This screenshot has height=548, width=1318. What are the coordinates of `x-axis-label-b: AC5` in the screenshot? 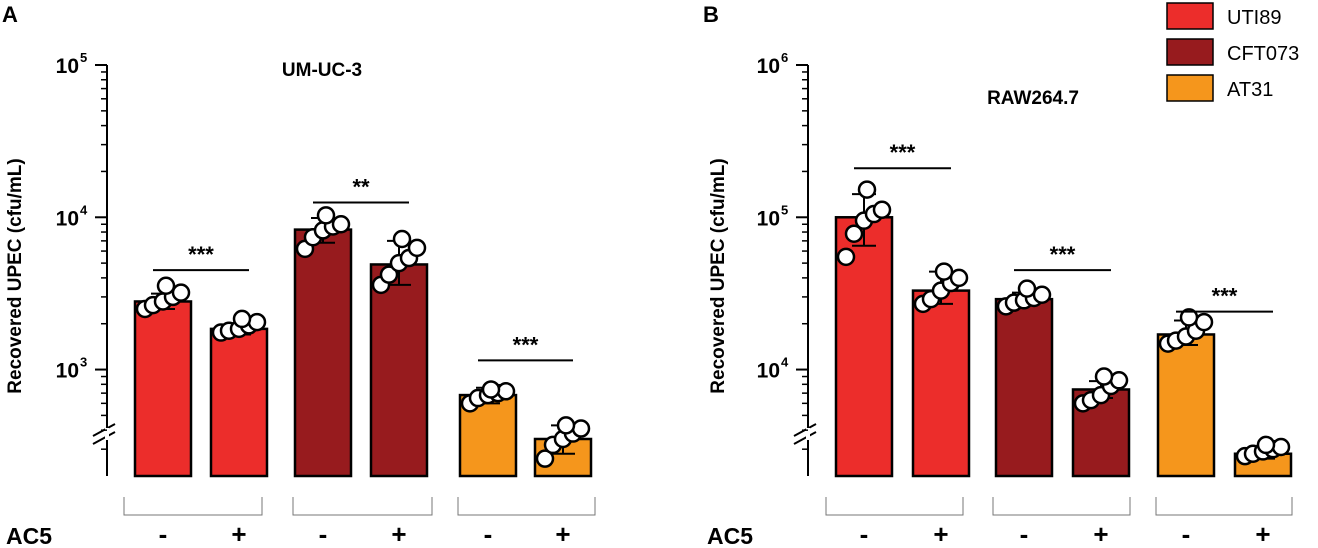 It's located at (730, 535).